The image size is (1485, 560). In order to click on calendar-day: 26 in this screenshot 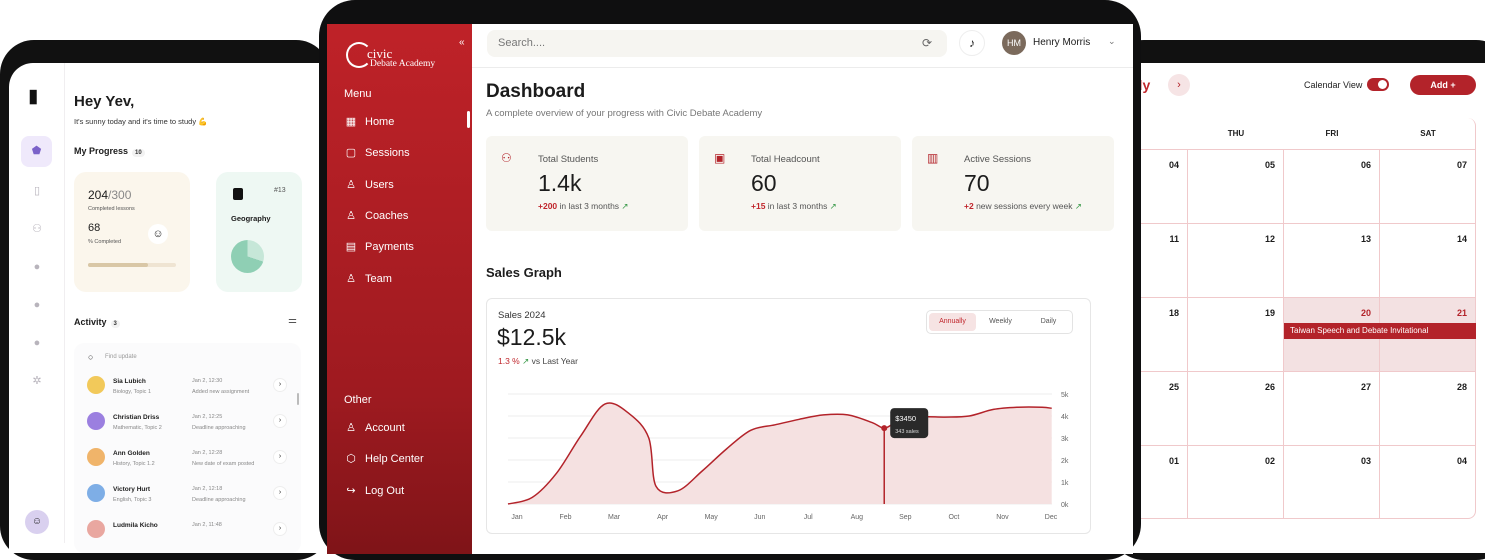, I will do `click(1236, 409)`.